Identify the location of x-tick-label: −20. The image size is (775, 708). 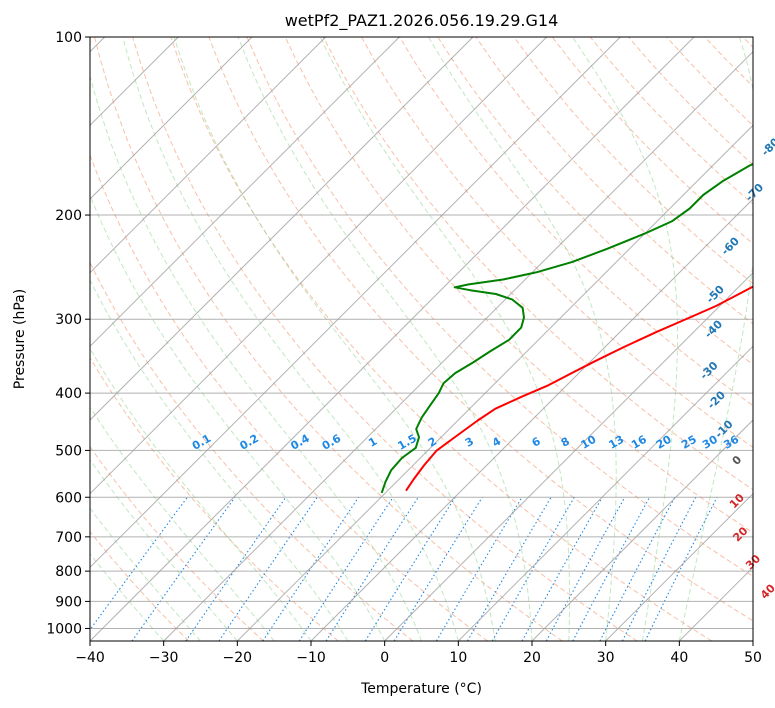
(238, 658).